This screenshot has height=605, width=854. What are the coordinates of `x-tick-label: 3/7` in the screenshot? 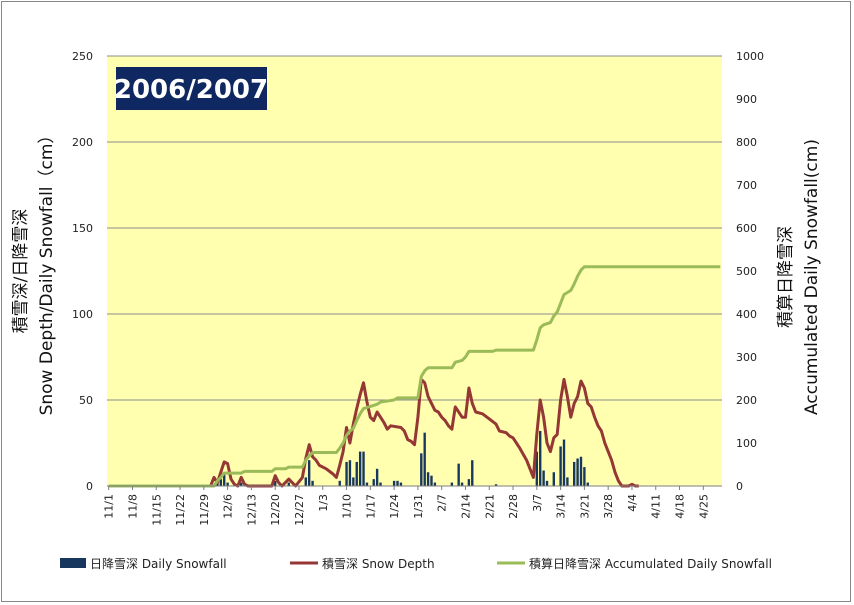 It's located at (537, 503).